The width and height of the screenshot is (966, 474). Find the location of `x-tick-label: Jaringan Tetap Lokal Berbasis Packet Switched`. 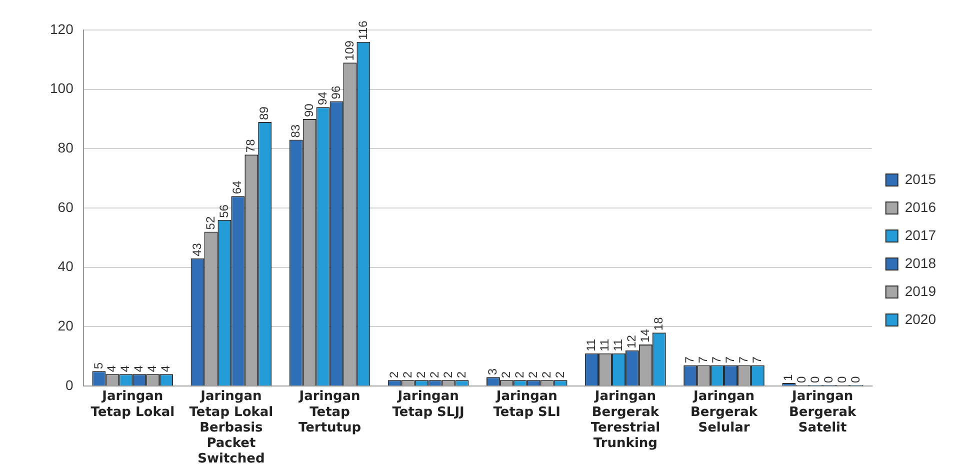

x-tick-label: Jaringan Tetap Lokal Berbasis Packet Switched is located at coordinates (231, 428).